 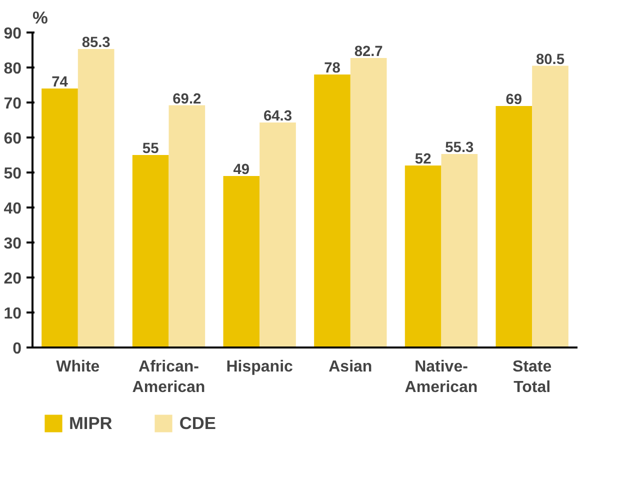 What do you see at coordinates (423, 160) in the screenshot?
I see `data-label: 52` at bounding box center [423, 160].